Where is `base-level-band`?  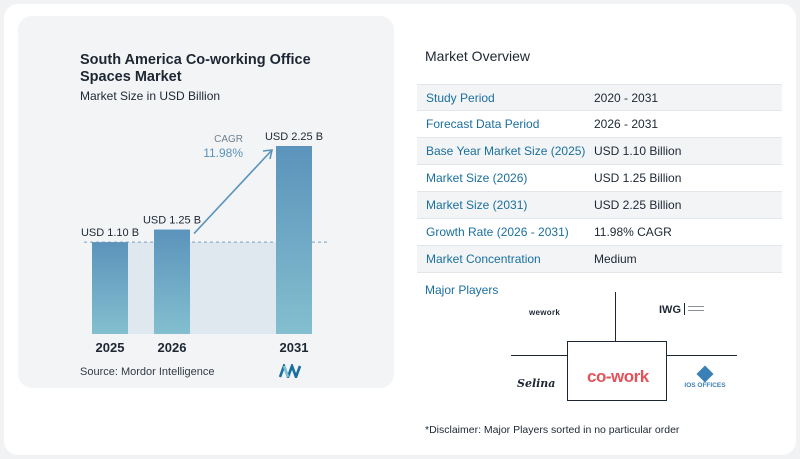 base-level-band is located at coordinates (202, 288).